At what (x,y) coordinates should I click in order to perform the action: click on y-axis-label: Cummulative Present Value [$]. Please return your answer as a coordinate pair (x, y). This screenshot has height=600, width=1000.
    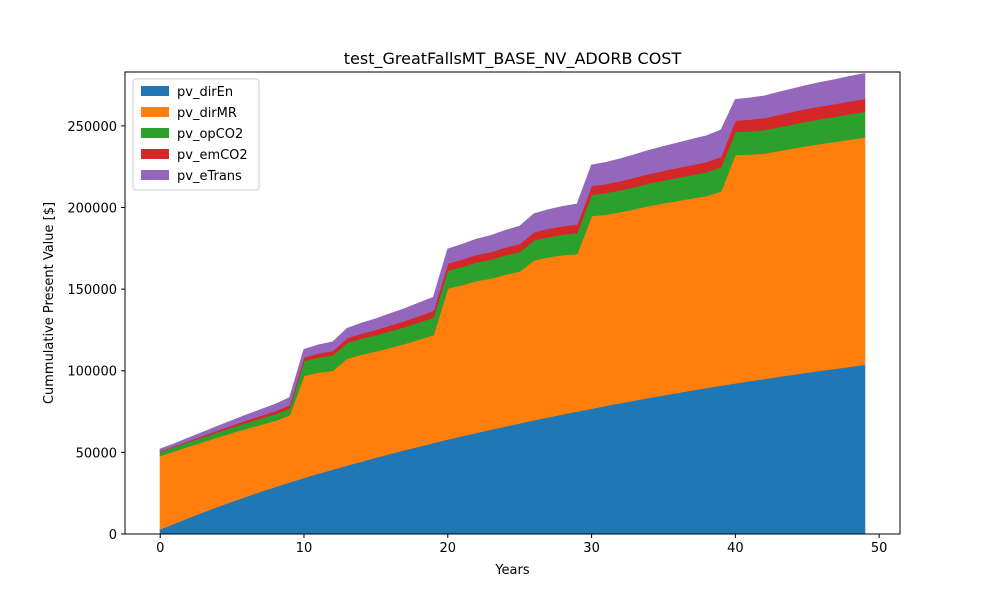
    Looking at the image, I should click on (49, 303).